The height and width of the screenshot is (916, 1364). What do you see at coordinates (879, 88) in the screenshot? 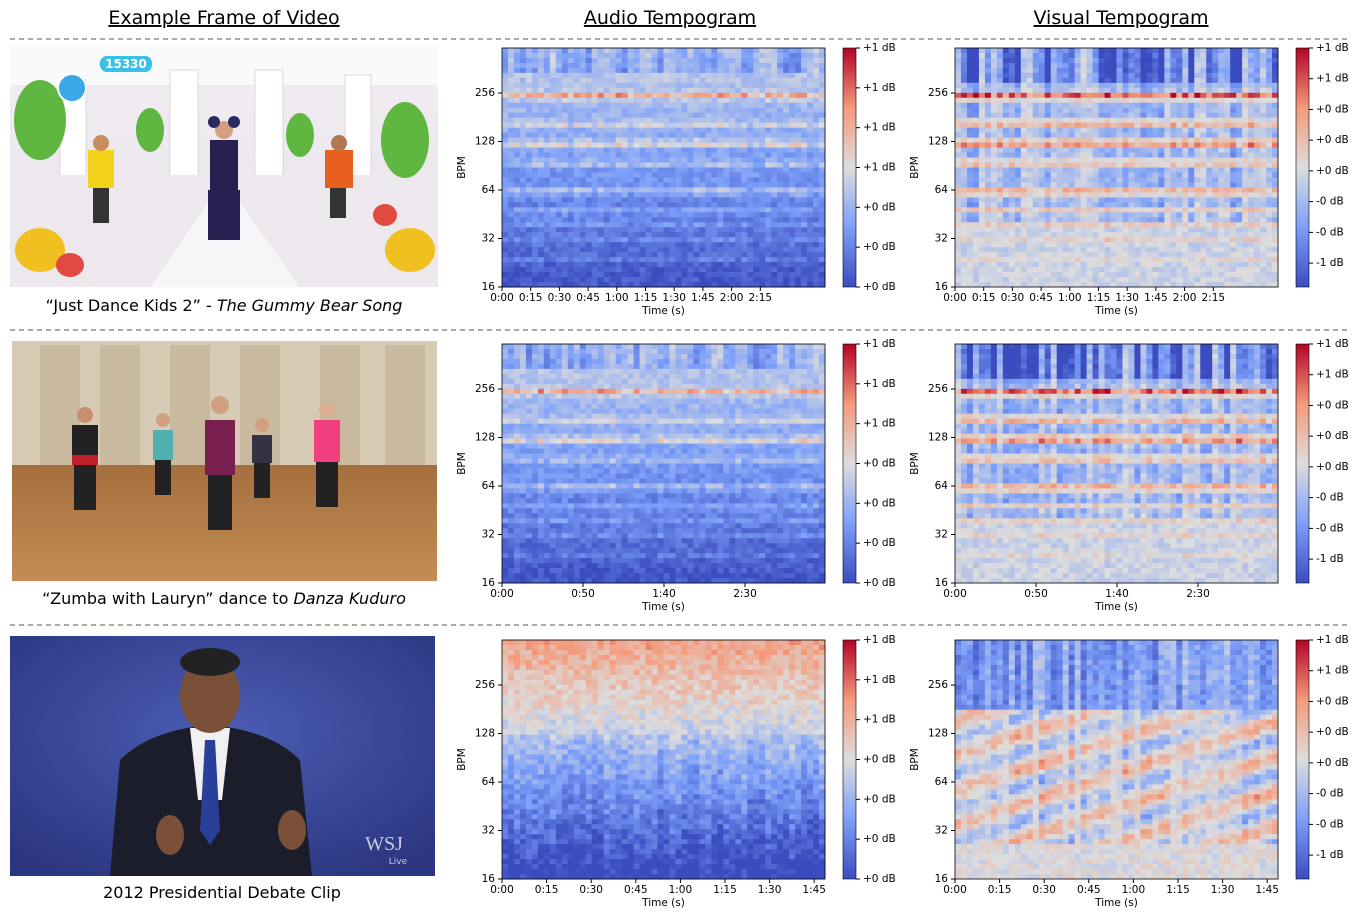
I see `colorbar-label: +1 dB` at bounding box center [879, 88].